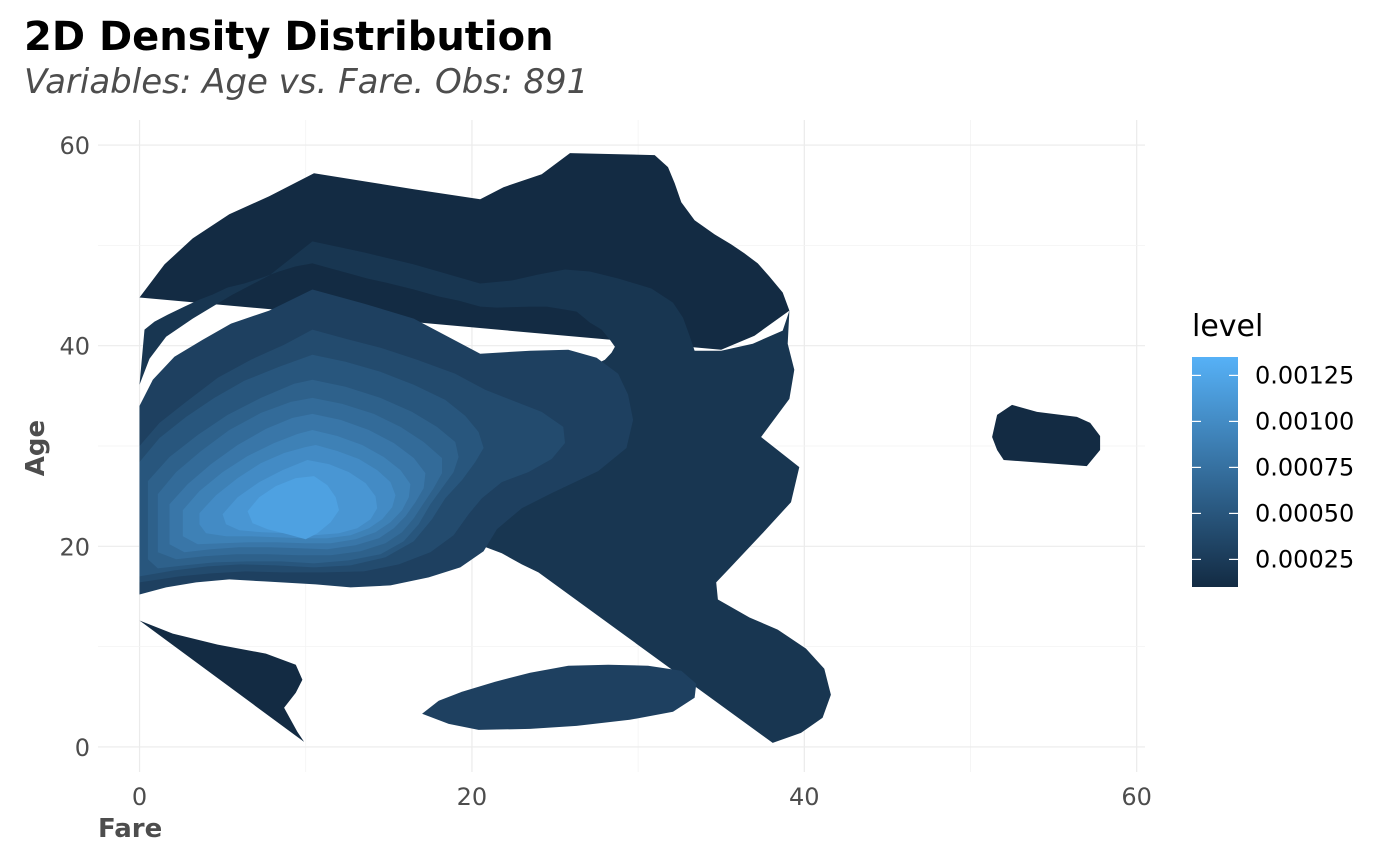  I want to click on x-tick-label: 60, so click(1136, 797).